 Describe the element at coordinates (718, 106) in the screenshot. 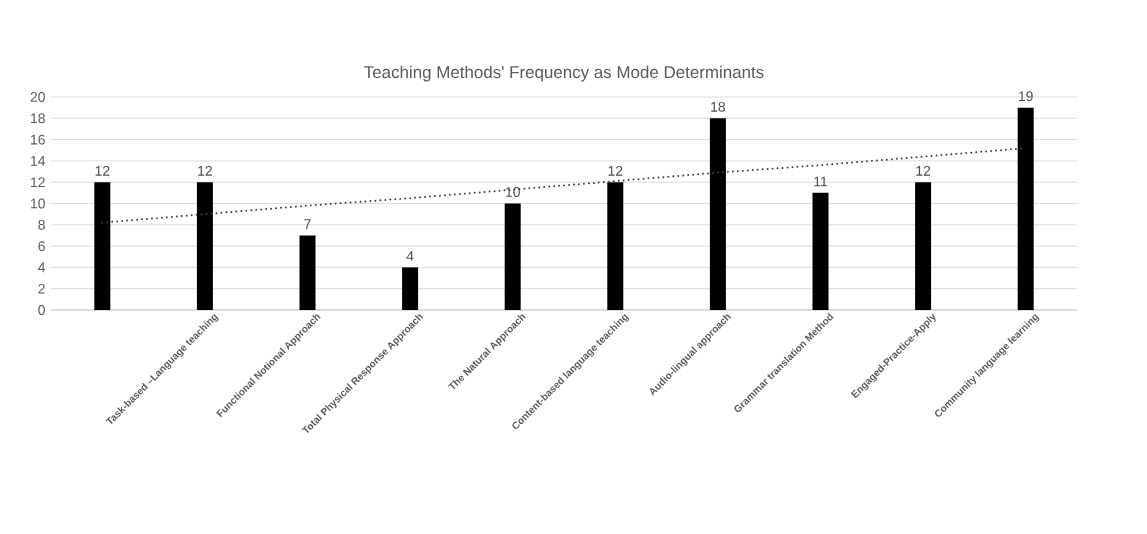

I see `data-label: 18` at that location.